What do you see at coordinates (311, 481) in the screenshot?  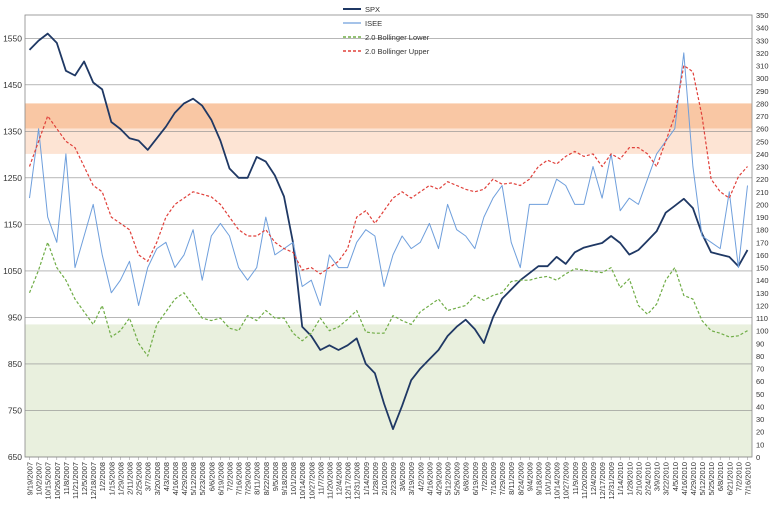 I see `x-tick-label-31: 10/27/2008` at bounding box center [311, 481].